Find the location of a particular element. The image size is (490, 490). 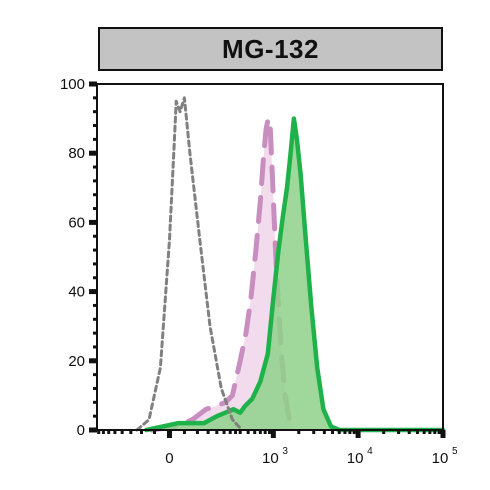

y-tick-label: 80 is located at coordinates (76, 153).